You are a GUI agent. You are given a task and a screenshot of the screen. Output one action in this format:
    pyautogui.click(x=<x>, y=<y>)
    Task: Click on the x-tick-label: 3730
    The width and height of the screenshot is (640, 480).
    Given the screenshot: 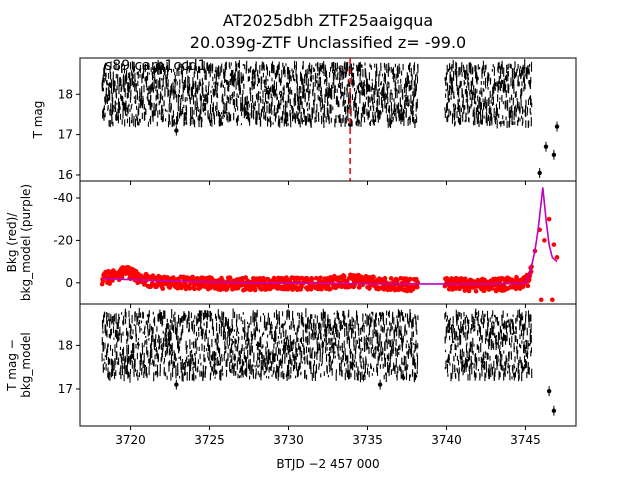 What is the action you would take?
    pyautogui.click(x=288, y=440)
    